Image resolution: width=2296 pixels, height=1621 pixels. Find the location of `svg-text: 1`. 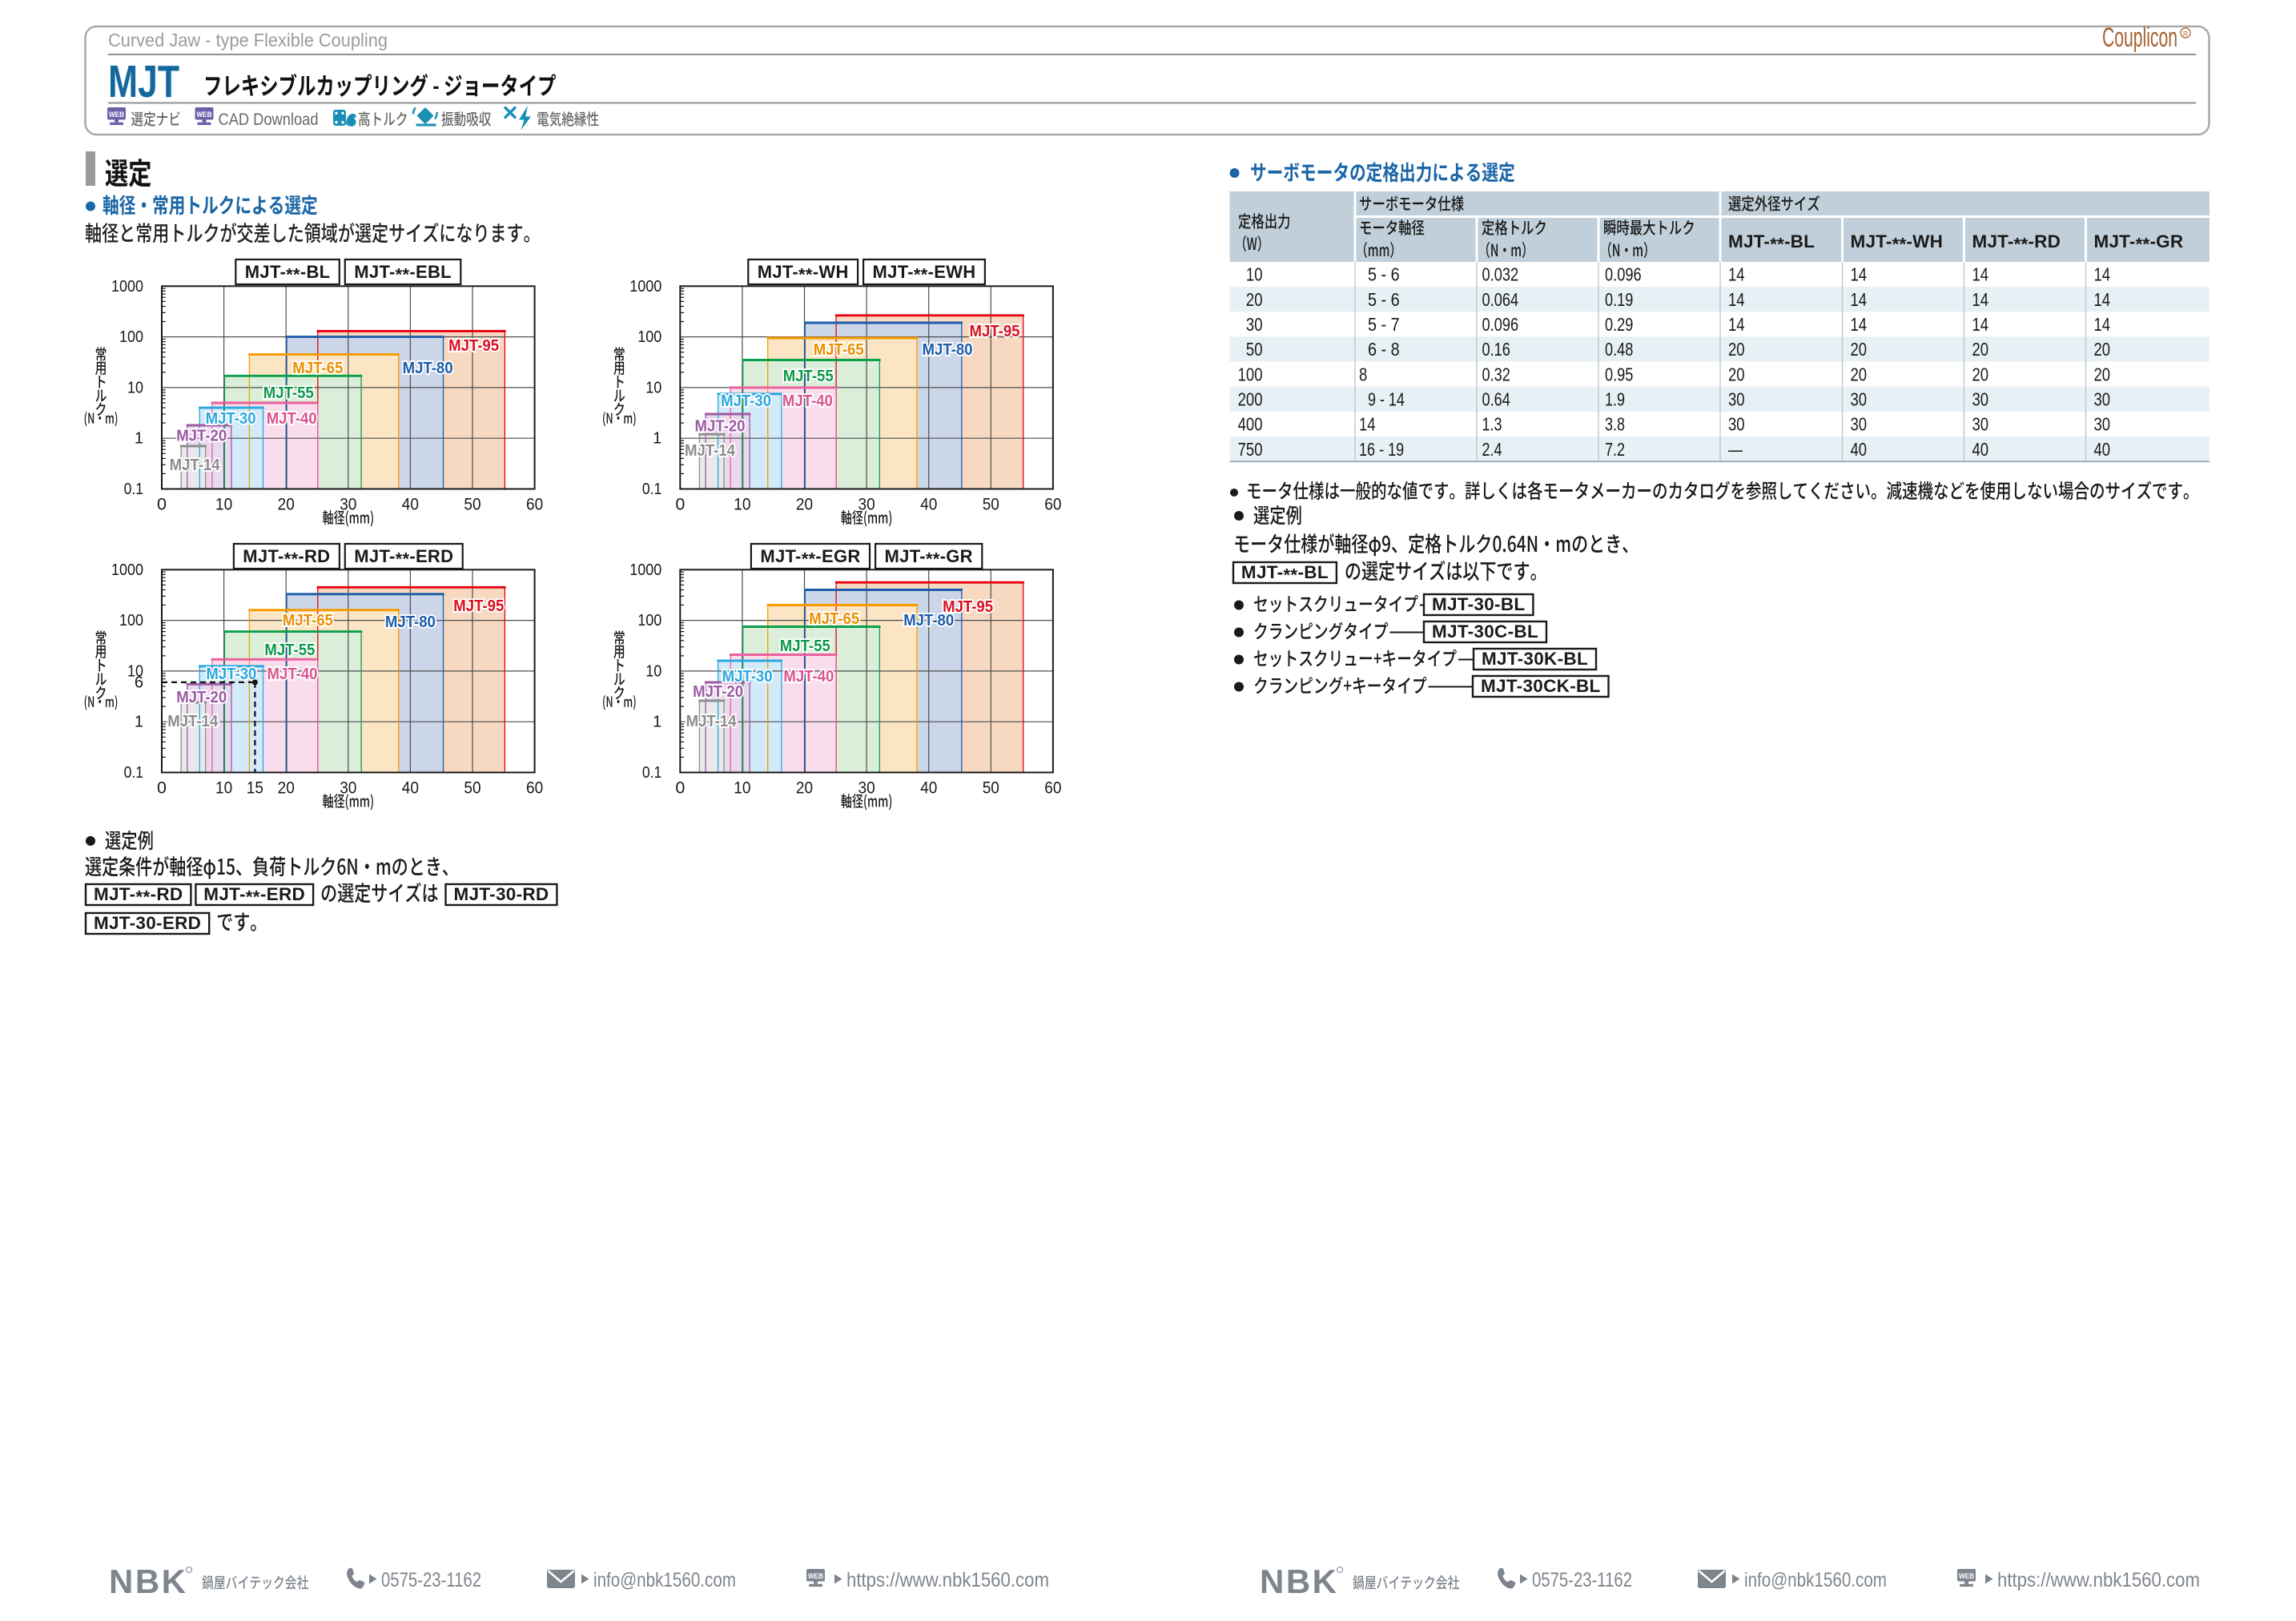

svg-text: 1 is located at coordinates (657, 722).